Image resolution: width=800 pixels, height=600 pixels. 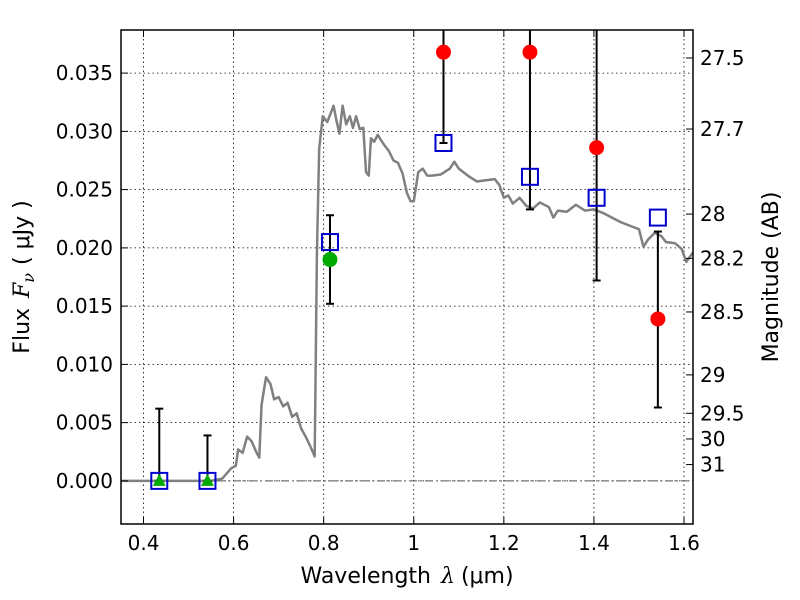 What do you see at coordinates (28, 278) in the screenshot?
I see `y-axis-label-subscript: ν` at bounding box center [28, 278].